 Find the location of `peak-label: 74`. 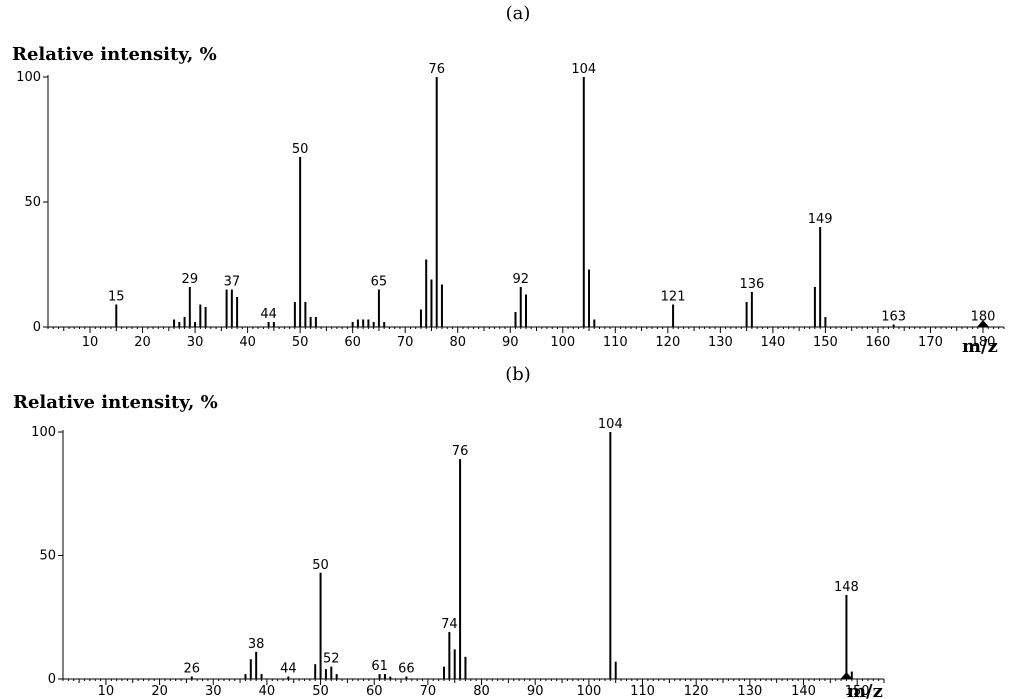

peak-label: 74 is located at coordinates (449, 624).